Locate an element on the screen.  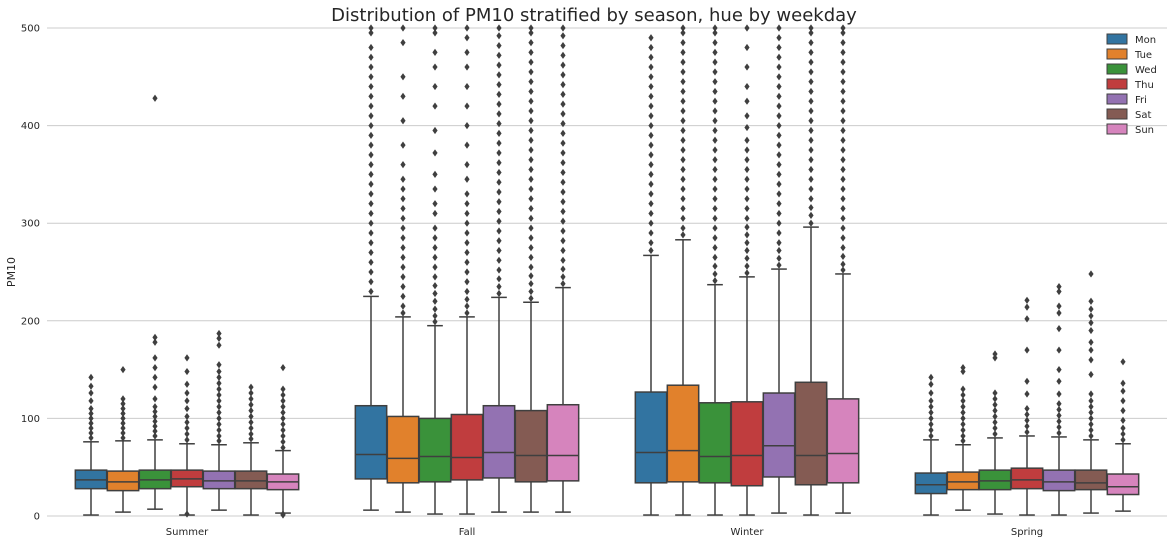
box-fall-tue is located at coordinates (403, 268).